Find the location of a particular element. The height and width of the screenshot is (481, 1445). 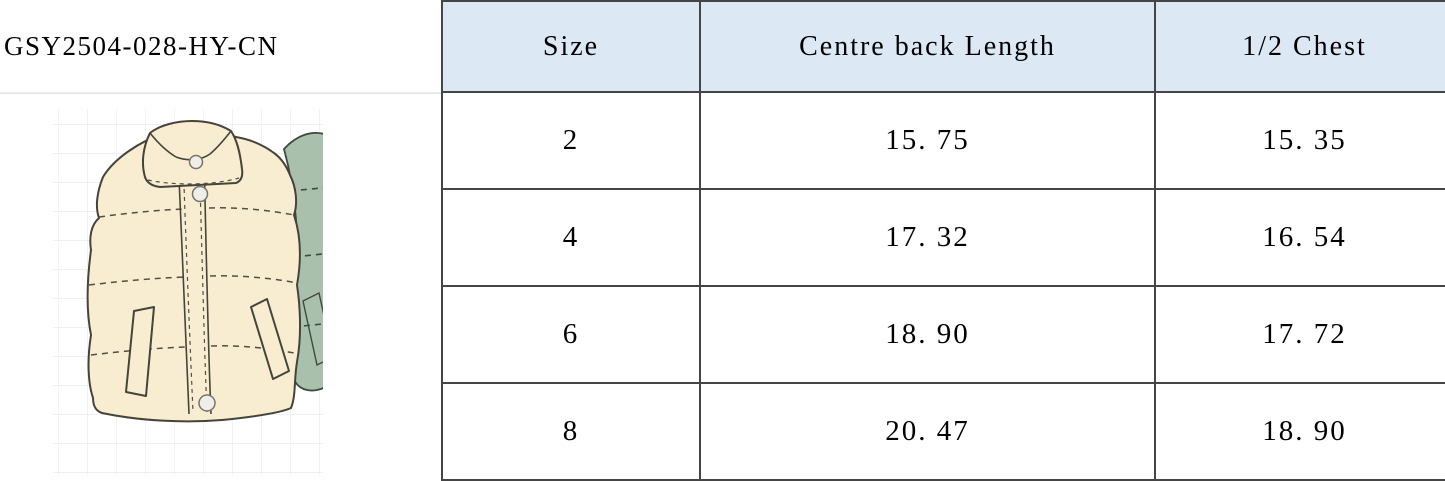

centre-back-length-cell: 20. 47 is located at coordinates (927, 431).